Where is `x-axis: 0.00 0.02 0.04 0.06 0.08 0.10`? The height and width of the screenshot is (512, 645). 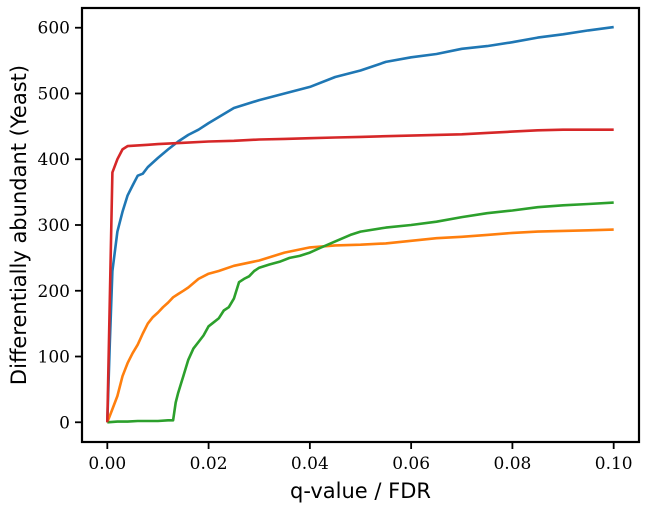 x-axis: 0.00 0.02 0.04 0.06 0.08 0.10 is located at coordinates (360, 458).